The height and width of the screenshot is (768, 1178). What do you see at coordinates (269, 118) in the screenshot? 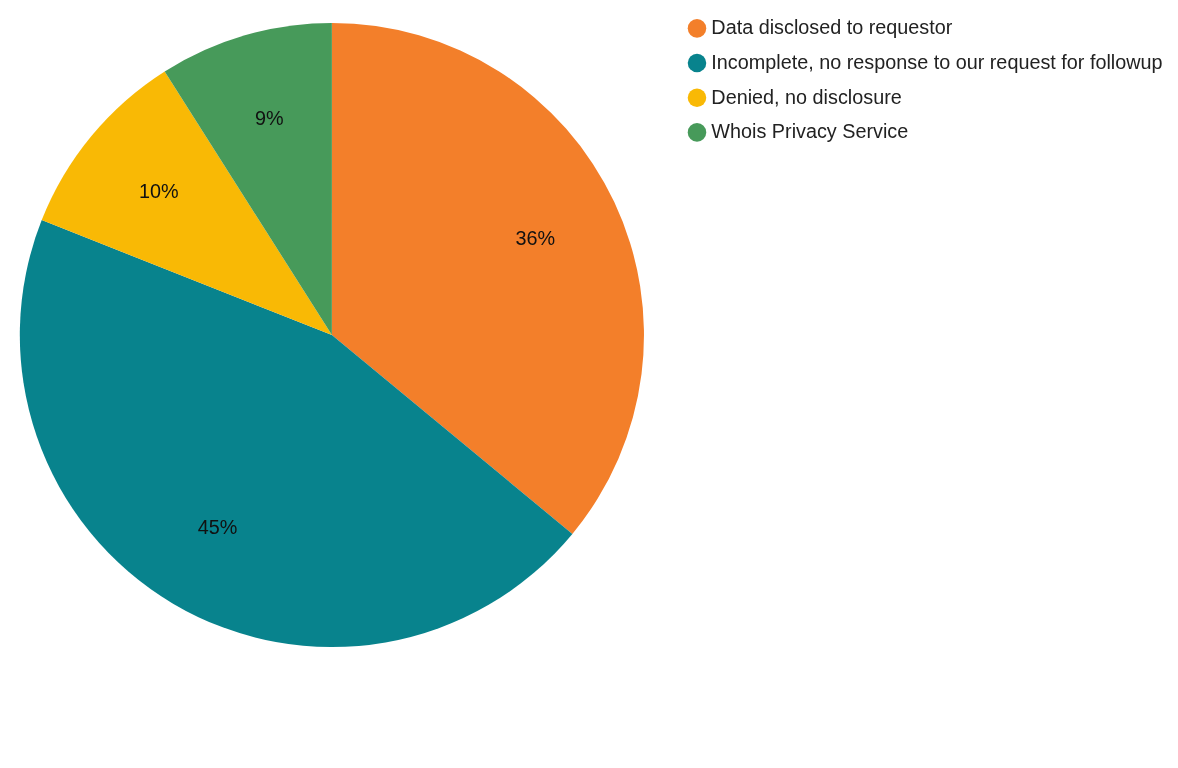
I see `data-label: 9%` at bounding box center [269, 118].